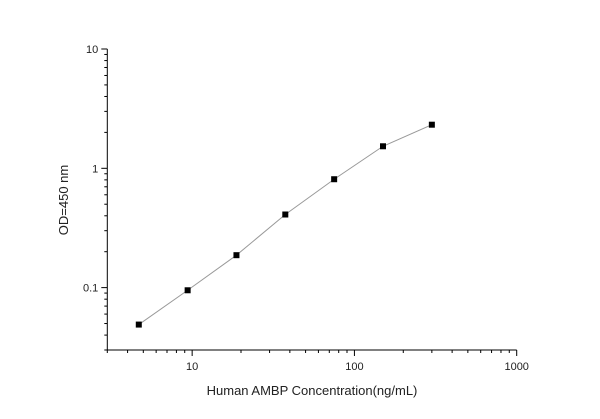  What do you see at coordinates (516, 367) in the screenshot?
I see `x-tick-label: 1000` at bounding box center [516, 367].